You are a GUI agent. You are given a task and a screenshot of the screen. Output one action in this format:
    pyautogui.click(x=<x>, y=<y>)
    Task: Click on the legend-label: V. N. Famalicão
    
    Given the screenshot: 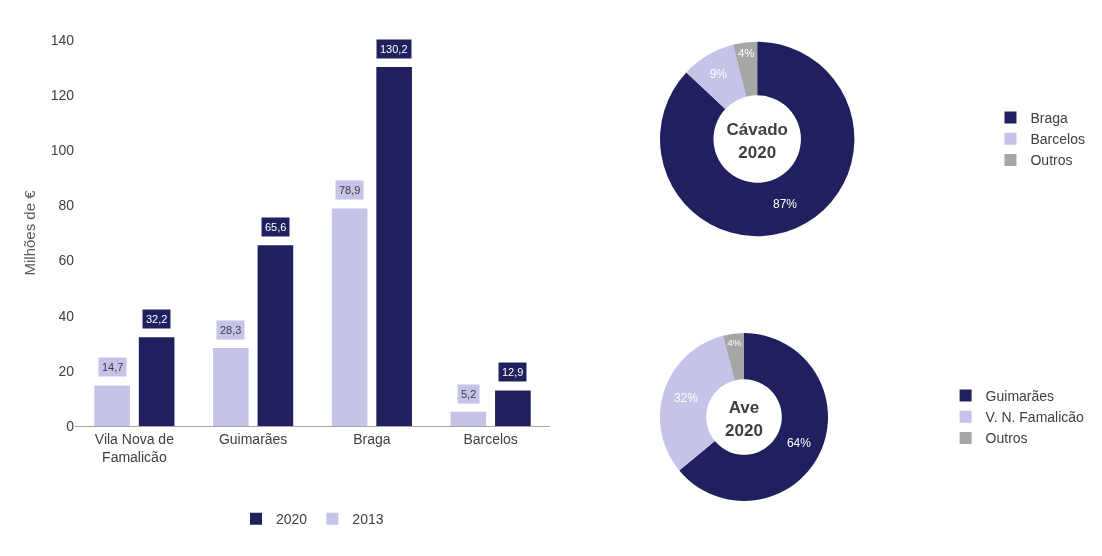 What is the action you would take?
    pyautogui.click(x=1035, y=417)
    